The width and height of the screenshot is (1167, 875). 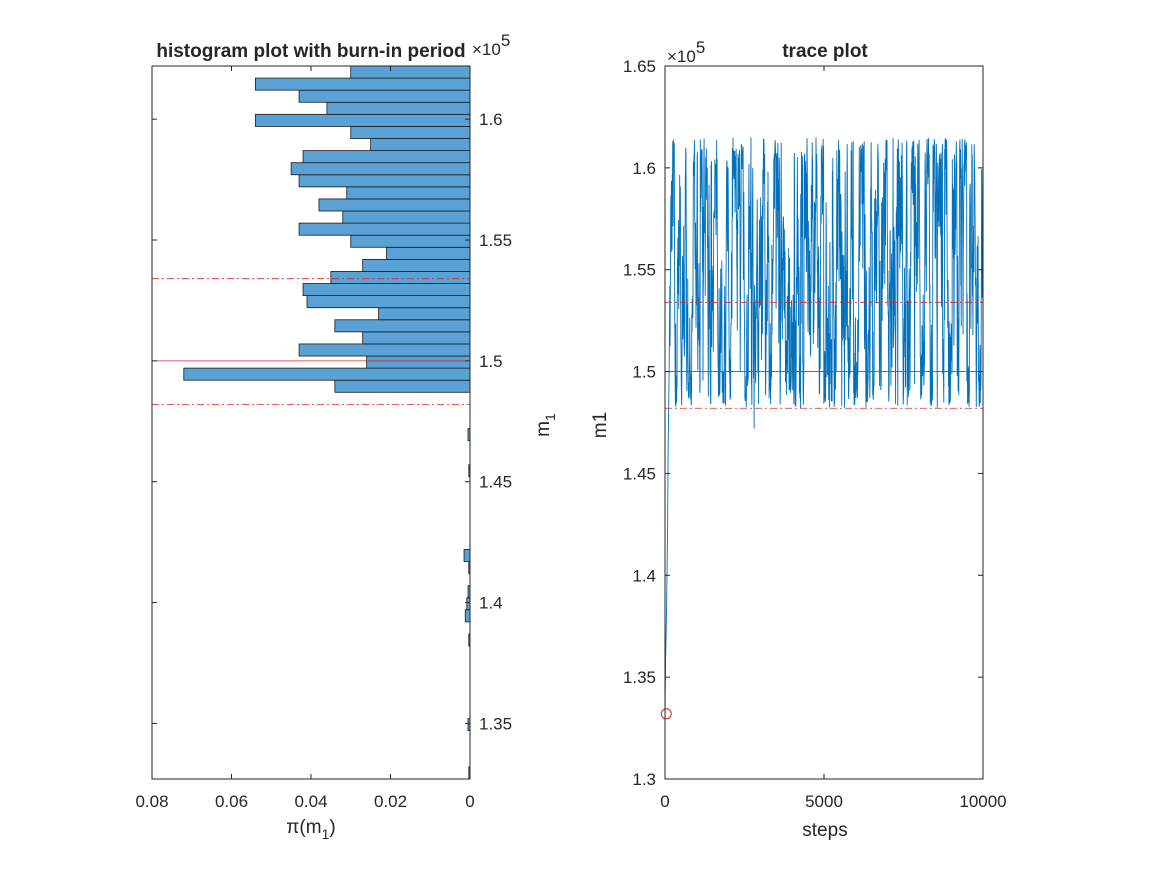 I want to click on trace-exponent: ×10⁵, so click(x=686, y=52).